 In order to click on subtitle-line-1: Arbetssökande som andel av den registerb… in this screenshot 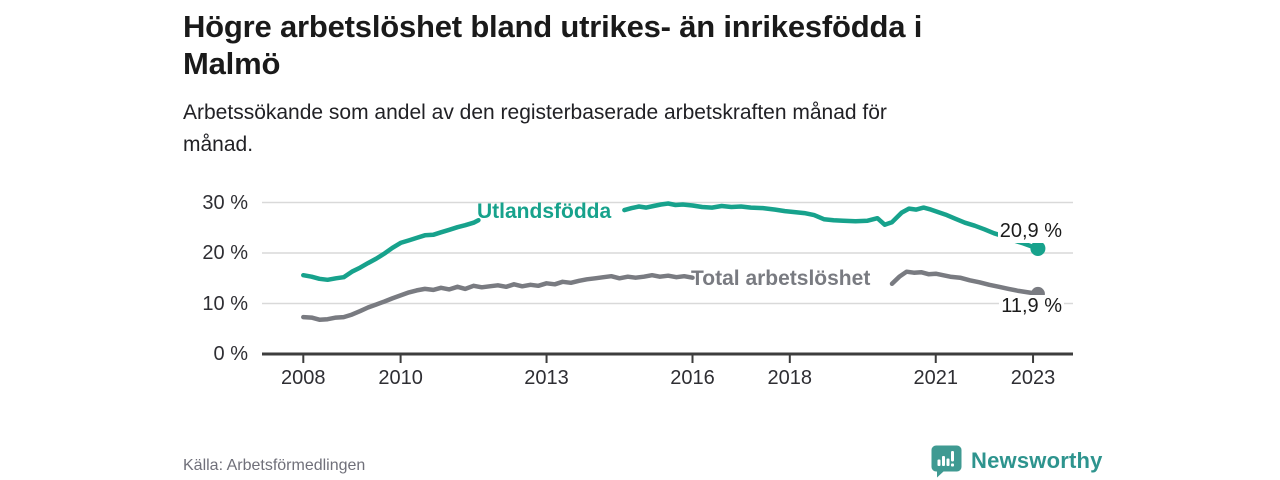, I will do `click(535, 112)`.